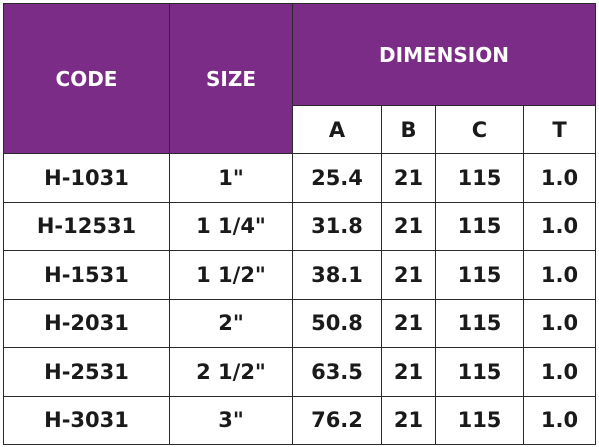  What do you see at coordinates (408, 129) in the screenshot?
I see `header-b: B` at bounding box center [408, 129].